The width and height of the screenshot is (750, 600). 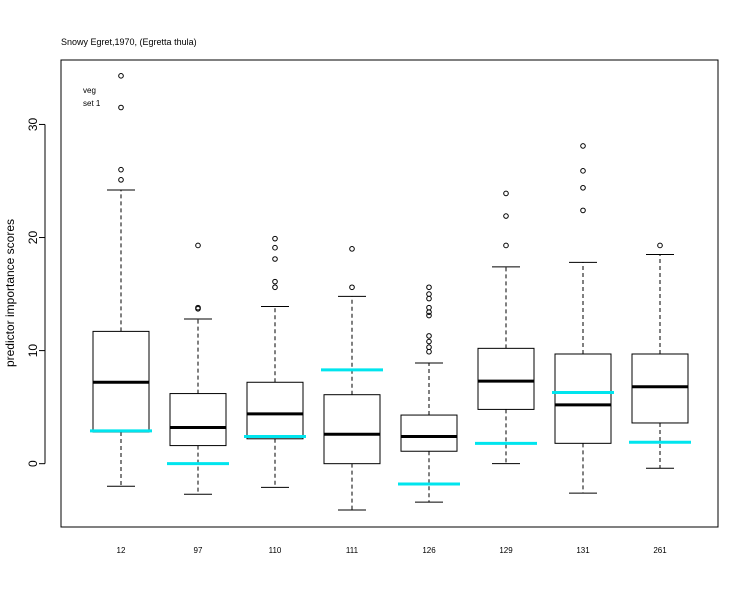 What do you see at coordinates (92, 103) in the screenshot?
I see `annotation-line-2: set 1` at bounding box center [92, 103].